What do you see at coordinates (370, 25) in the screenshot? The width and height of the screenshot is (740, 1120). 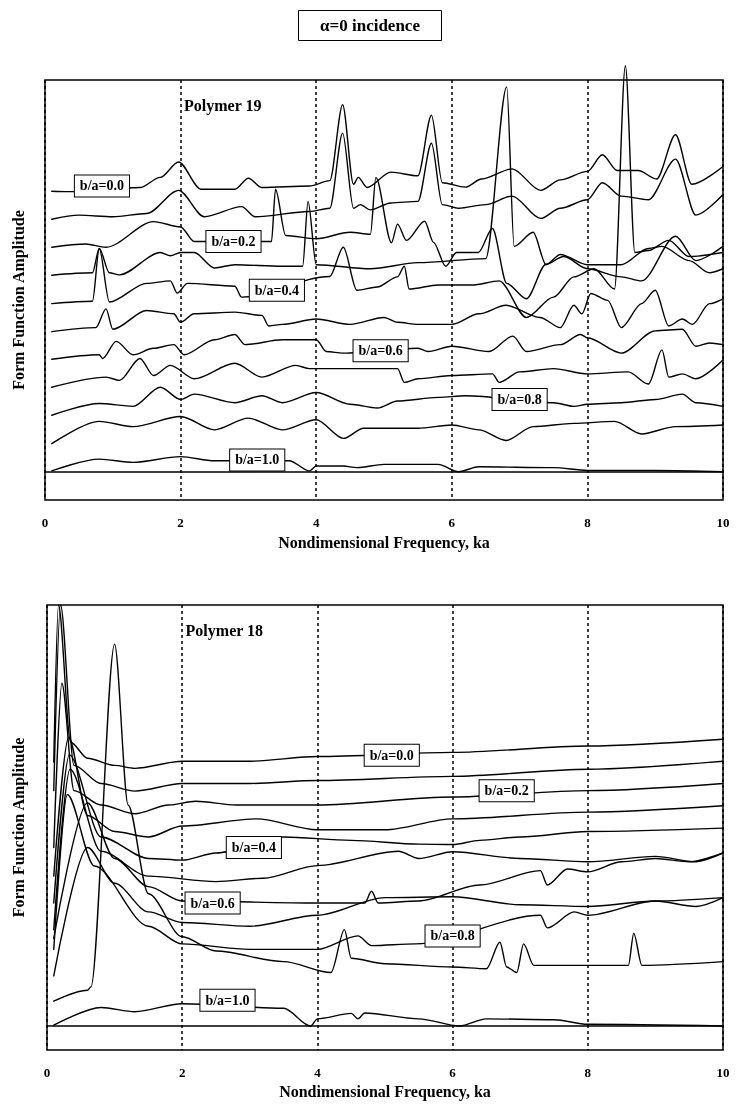 I see `chart-title: α=0 incidence` at bounding box center [370, 25].